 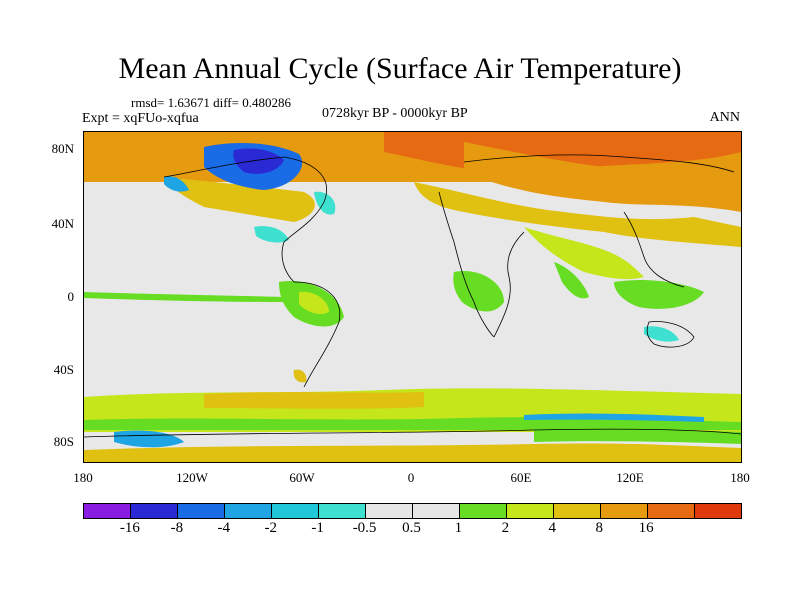 I want to click on legend-label: 1, so click(x=458, y=528).